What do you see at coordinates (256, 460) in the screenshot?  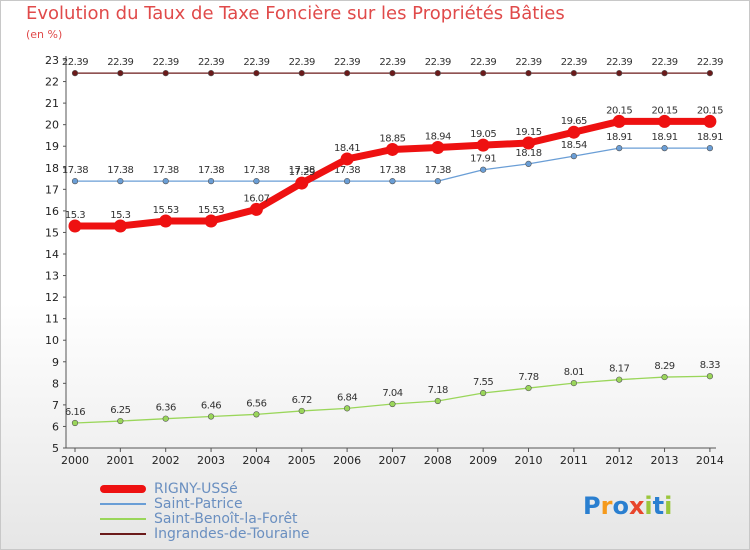 I see `x-tick-label: 2004` at bounding box center [256, 460].